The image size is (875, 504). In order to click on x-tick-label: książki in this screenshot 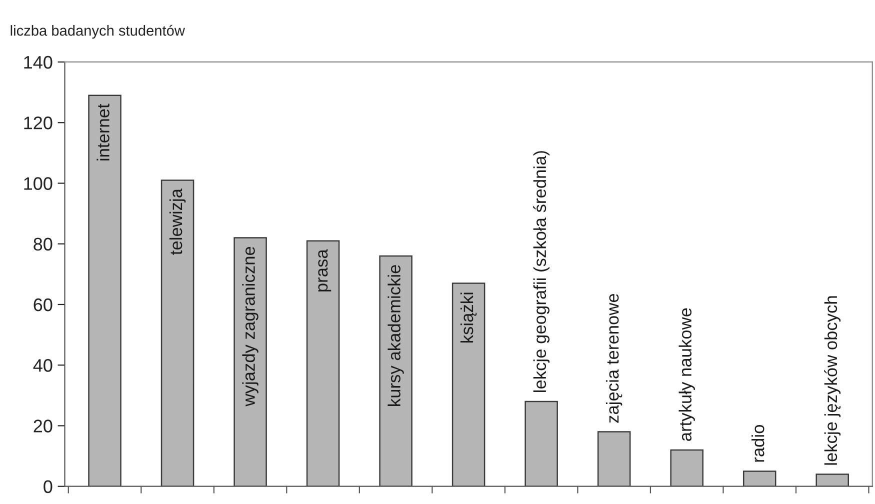, I will do `click(468, 317)`.